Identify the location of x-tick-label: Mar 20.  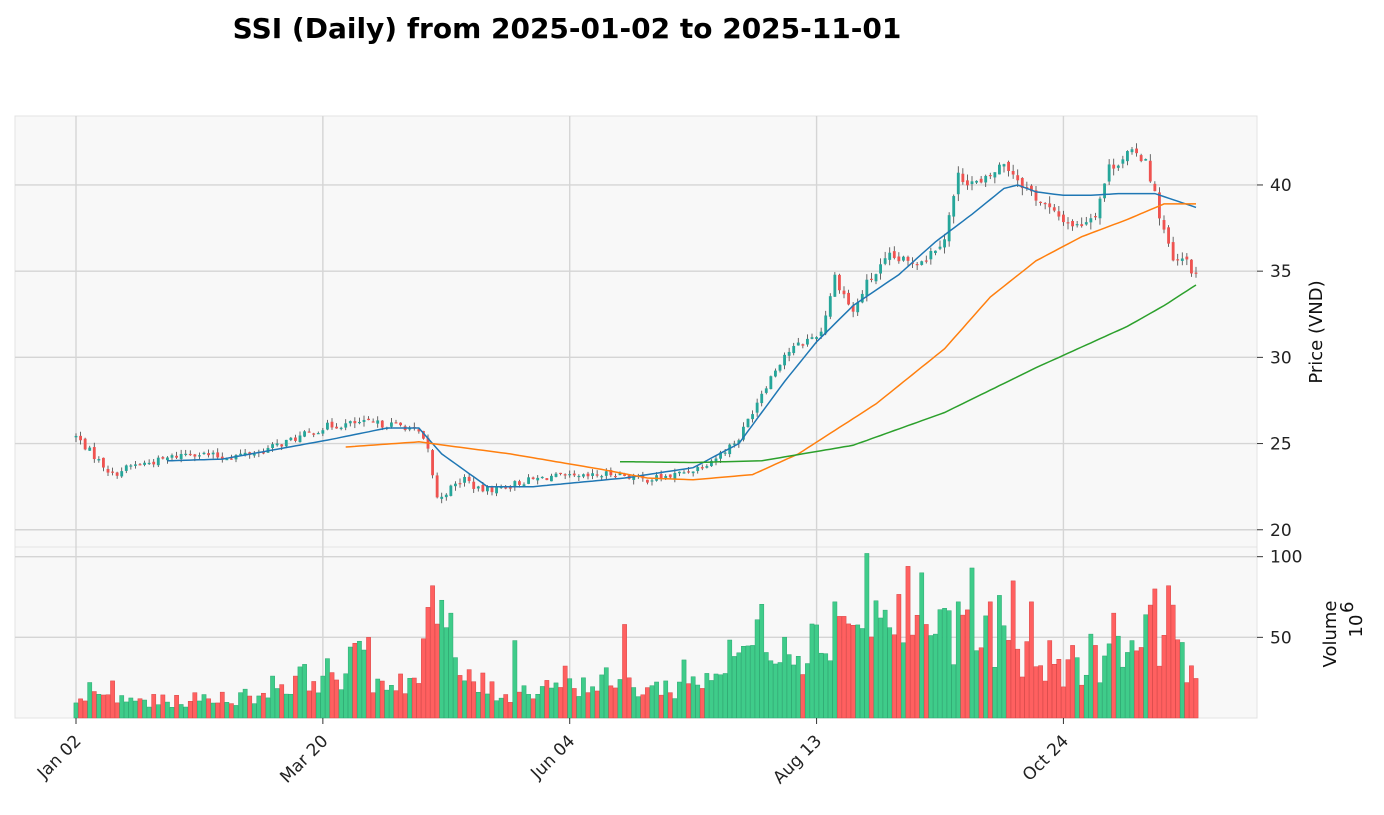
(304, 759).